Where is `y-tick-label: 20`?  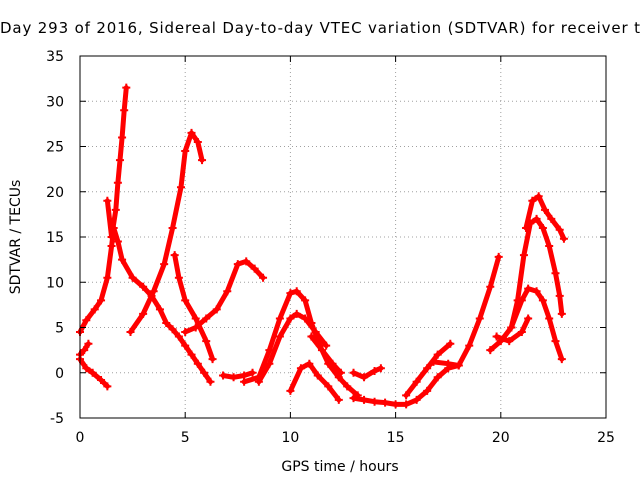
y-tick-label: 20 is located at coordinates (55, 193).